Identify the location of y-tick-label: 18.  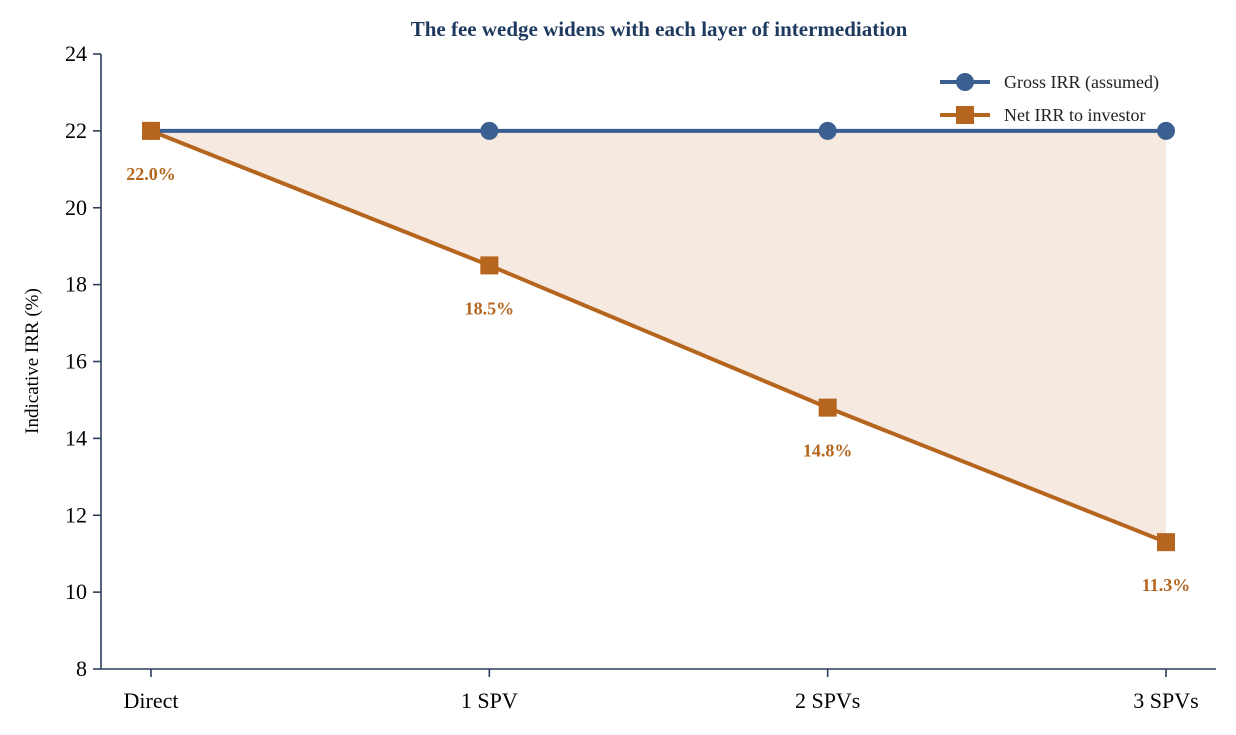
(76, 284).